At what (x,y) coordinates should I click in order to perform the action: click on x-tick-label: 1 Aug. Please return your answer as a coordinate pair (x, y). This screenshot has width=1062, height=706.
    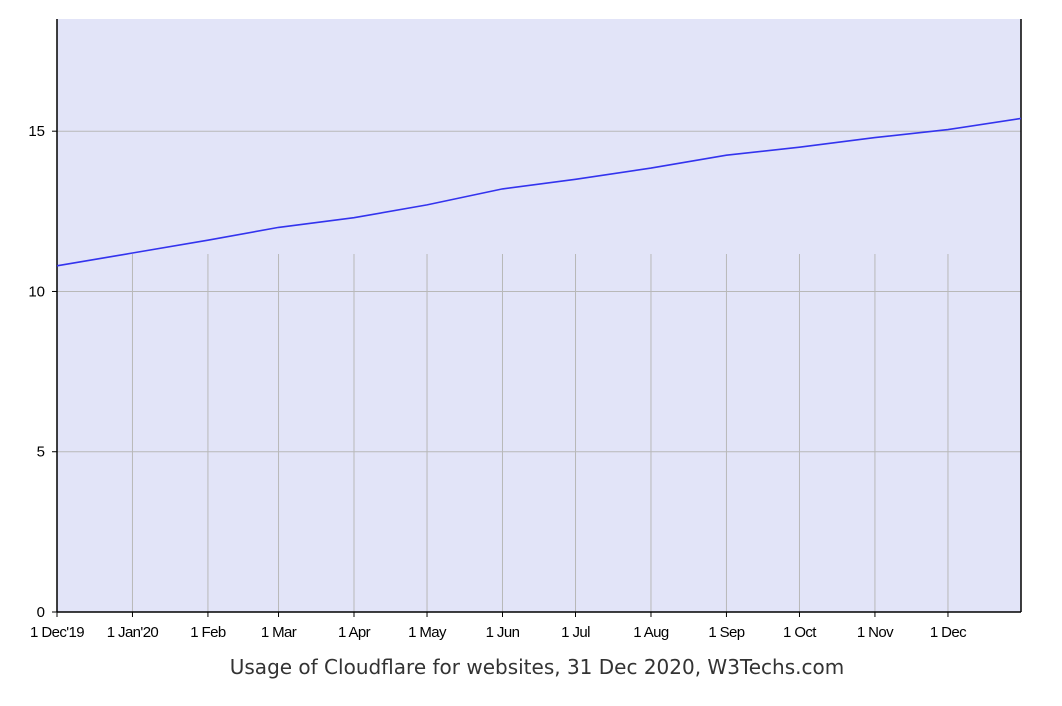
    Looking at the image, I should click on (651, 632).